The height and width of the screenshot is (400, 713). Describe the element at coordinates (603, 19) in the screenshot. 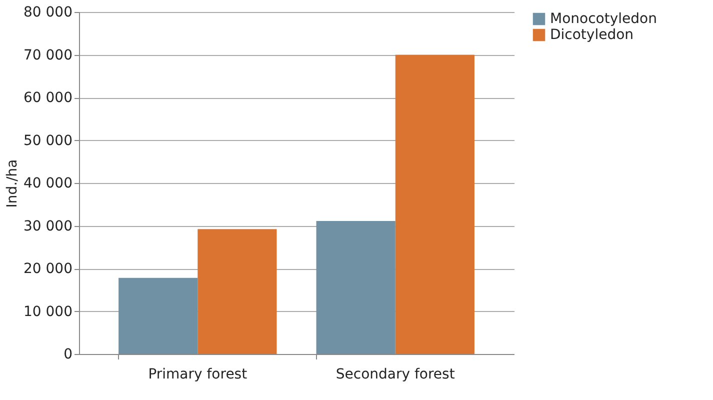

I see `legend-label: Monocotyledon` at that location.